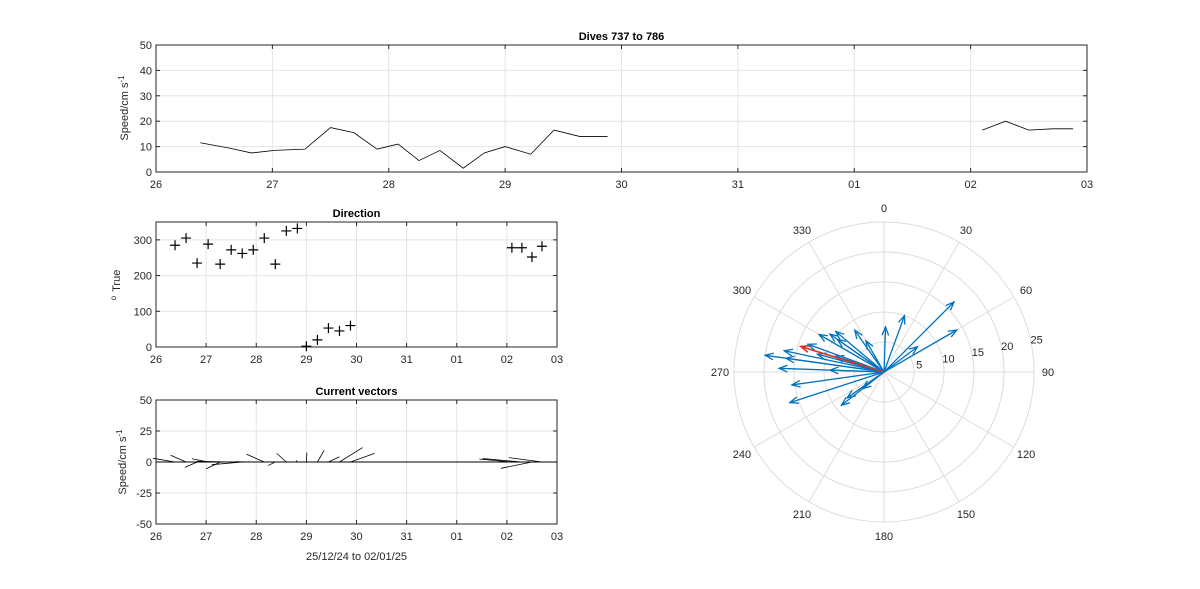 The width and height of the screenshot is (1200, 589). What do you see at coordinates (356, 557) in the screenshot?
I see `x-axis-label: 25/12/24 to 02/01/25` at bounding box center [356, 557].